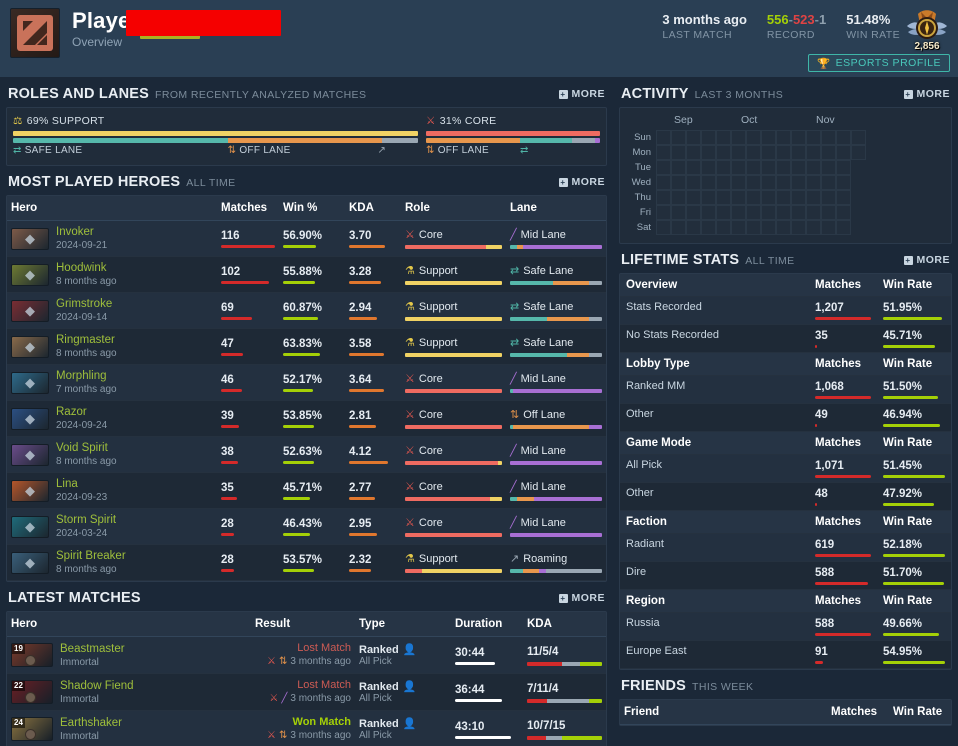 This screenshot has height=746, width=958. Describe the element at coordinates (112, 275) in the screenshot. I see `hero-cell: ◆ Hoodwink 8 months ago` at that location.